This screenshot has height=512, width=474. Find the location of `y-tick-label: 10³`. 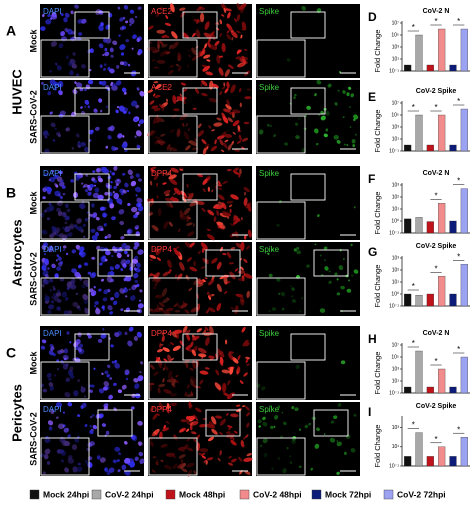

y-tick-label: 10³ is located at coordinates (396, 127).